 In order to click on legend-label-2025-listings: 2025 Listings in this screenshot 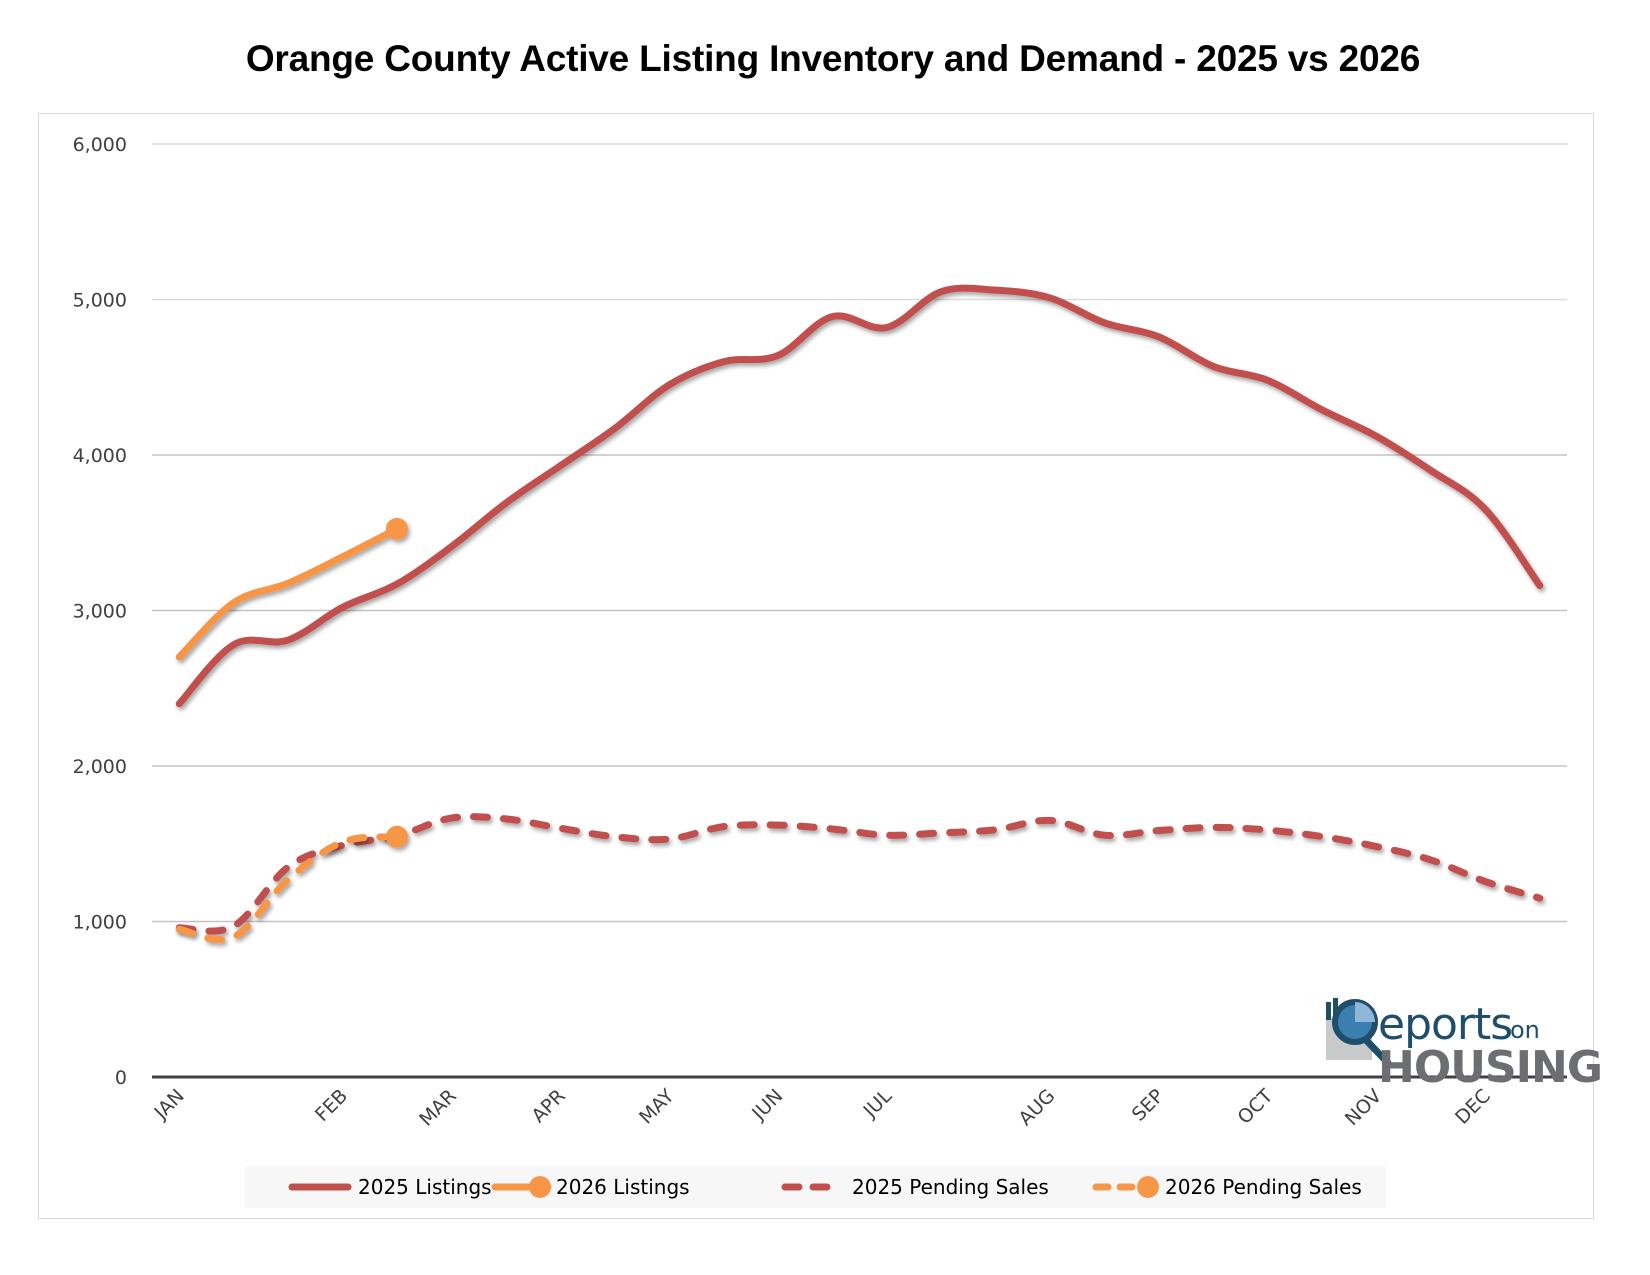, I will do `click(425, 1187)`.